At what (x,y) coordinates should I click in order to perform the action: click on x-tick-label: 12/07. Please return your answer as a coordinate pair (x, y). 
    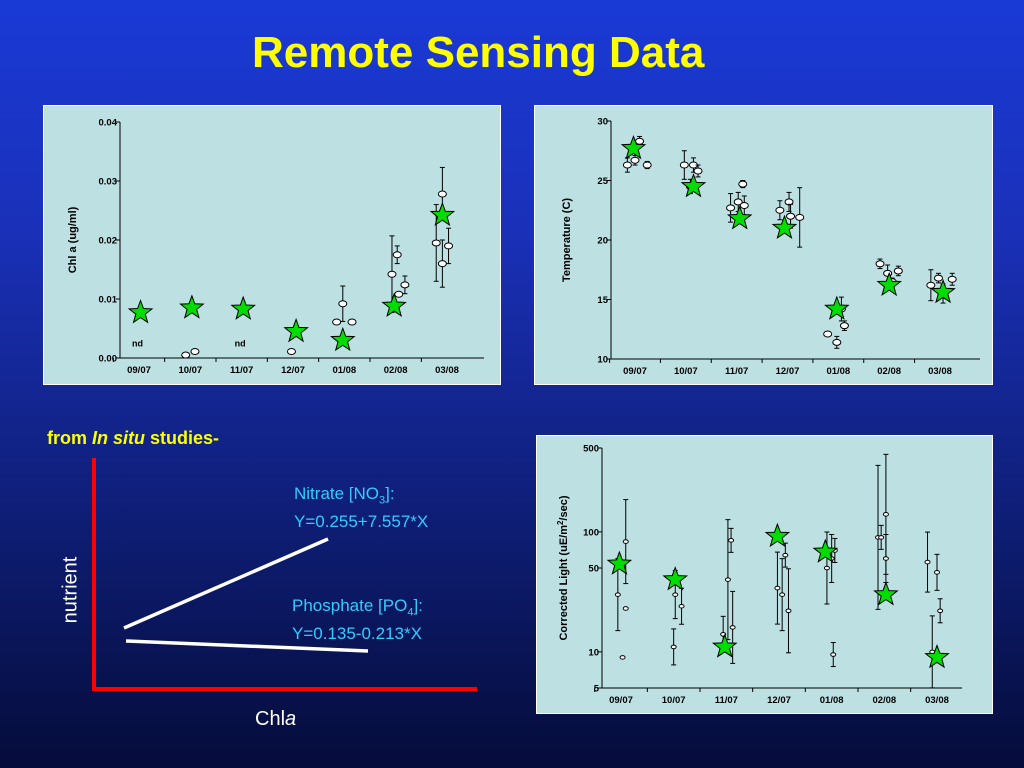
    Looking at the image, I should click on (788, 371).